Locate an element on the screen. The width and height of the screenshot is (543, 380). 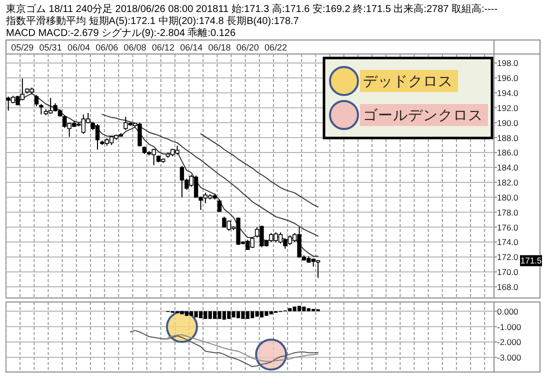
y-tick-label: 192.0 is located at coordinates (508, 107).